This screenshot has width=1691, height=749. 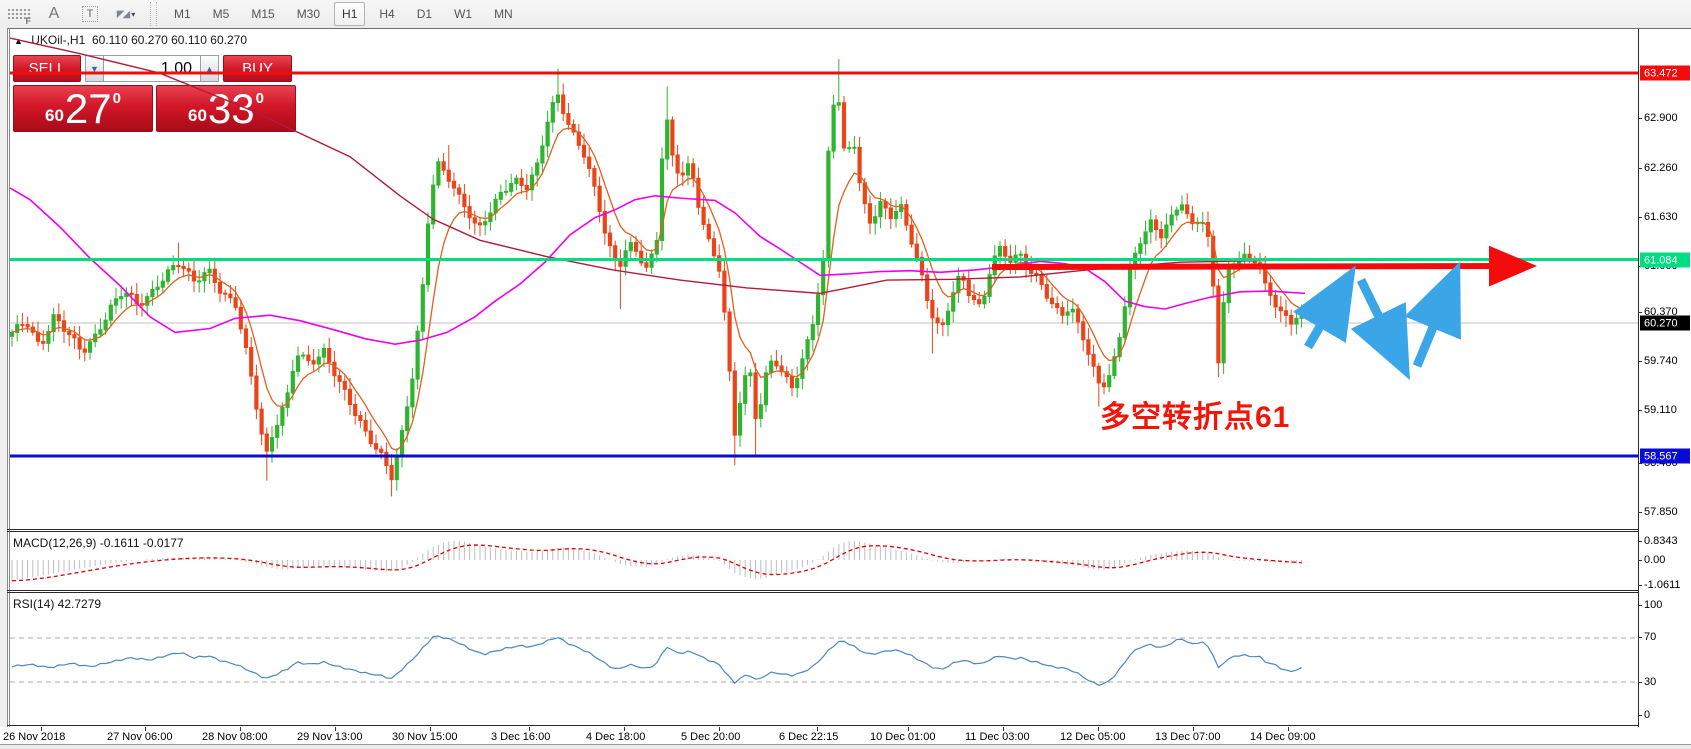 I want to click on price-badge-60.270: 60.270, so click(x=1665, y=323).